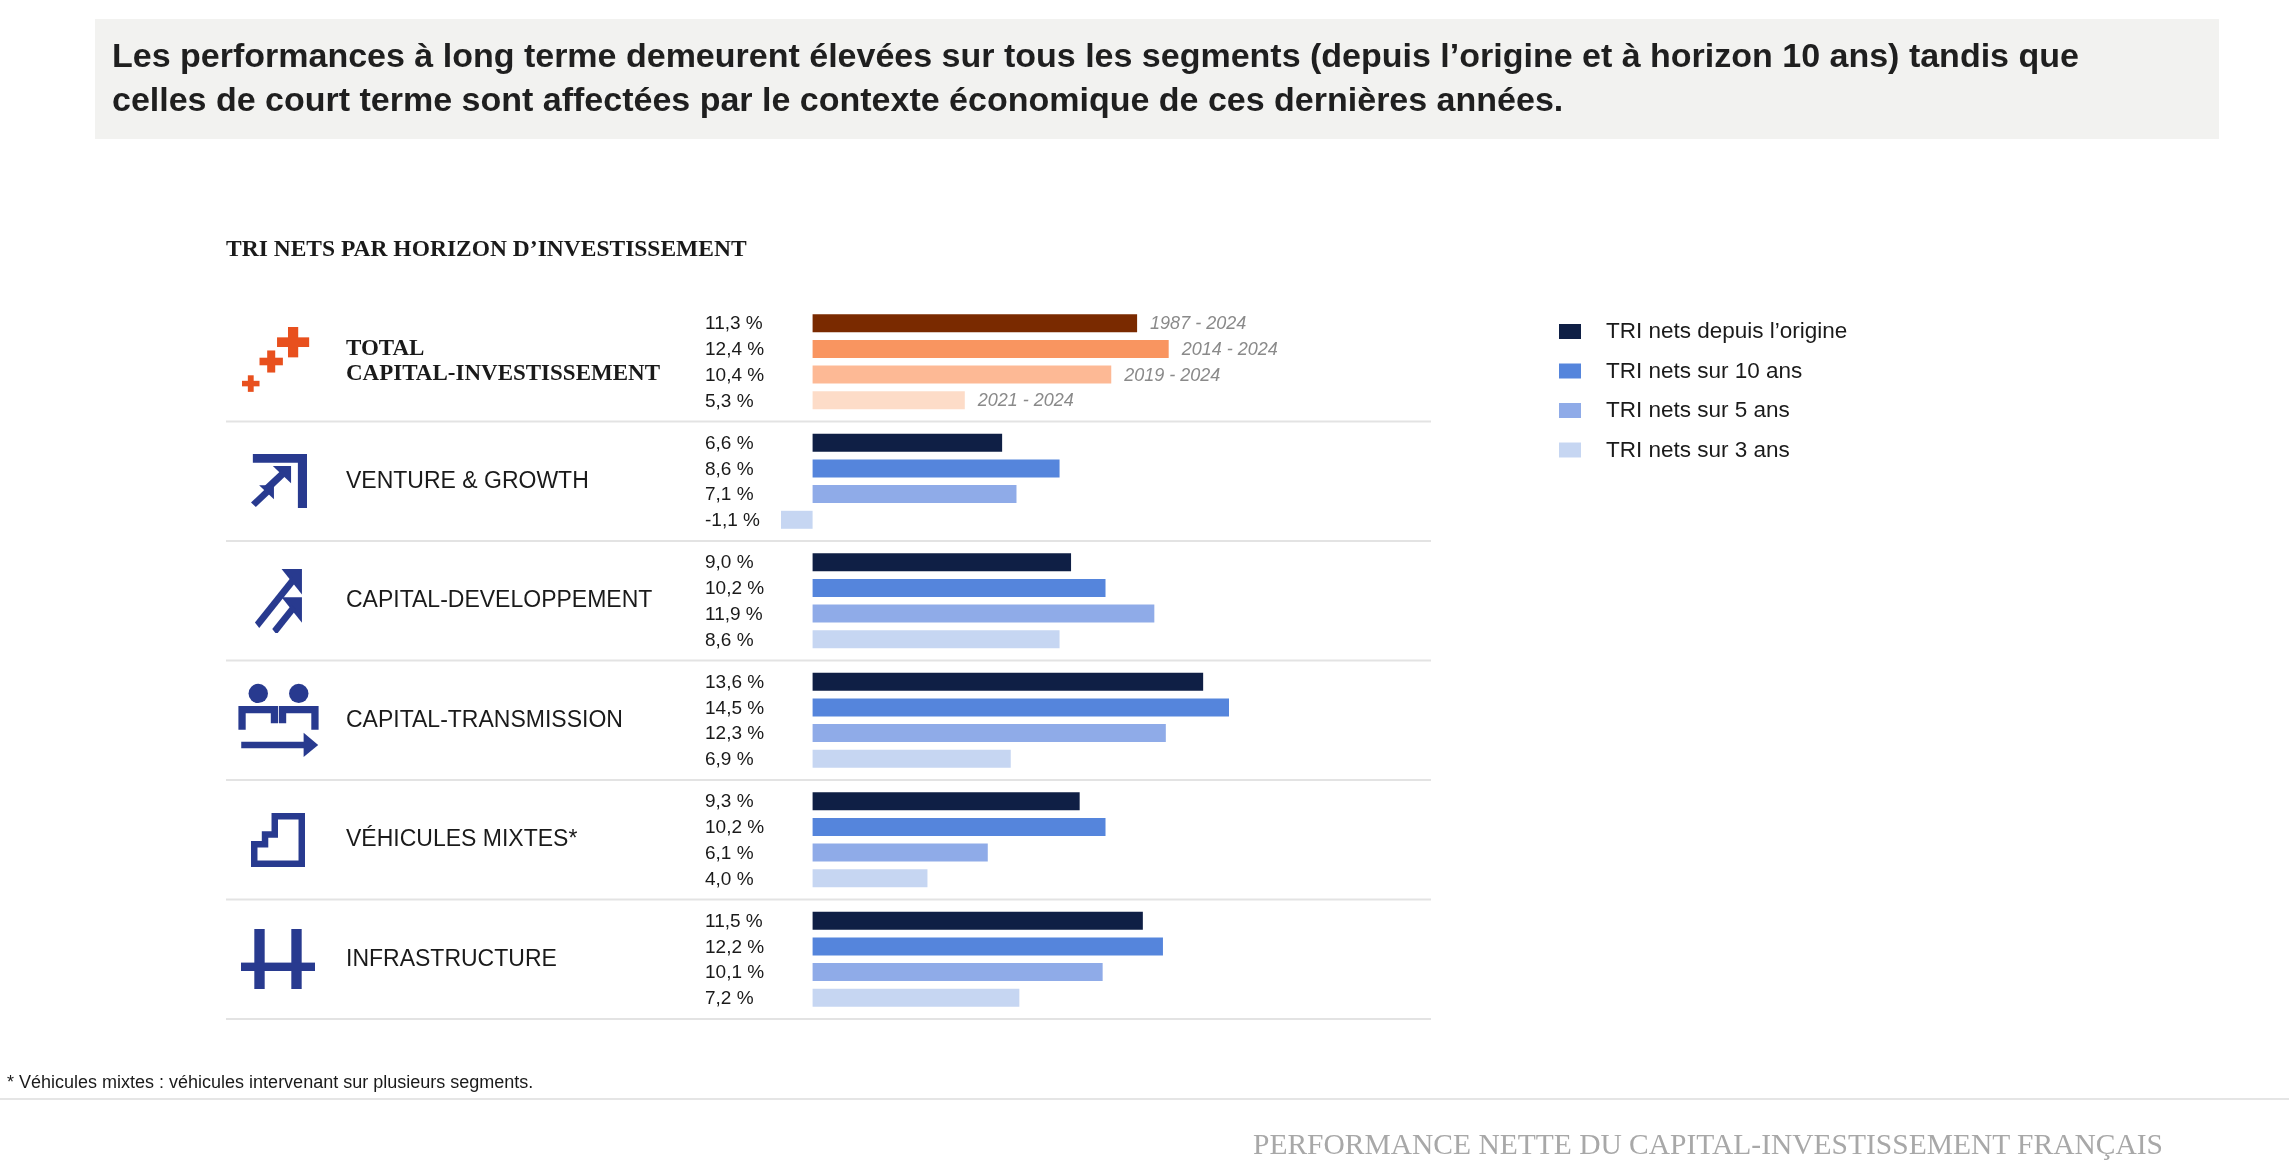 Image resolution: width=2289 pixels, height=1174 pixels. I want to click on annotation: 2014 - 2024, so click(1229, 348).